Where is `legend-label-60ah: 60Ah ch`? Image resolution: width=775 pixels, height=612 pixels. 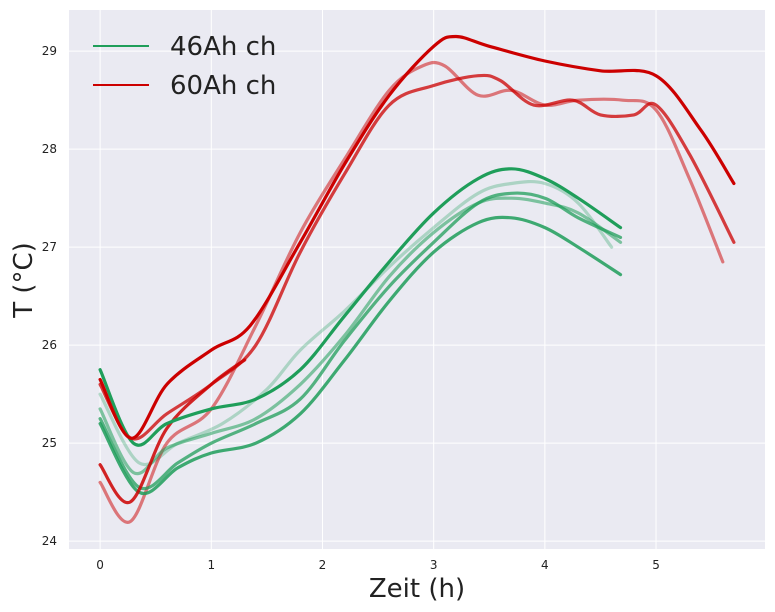
legend-label-60ah: 60Ah ch is located at coordinates (223, 86).